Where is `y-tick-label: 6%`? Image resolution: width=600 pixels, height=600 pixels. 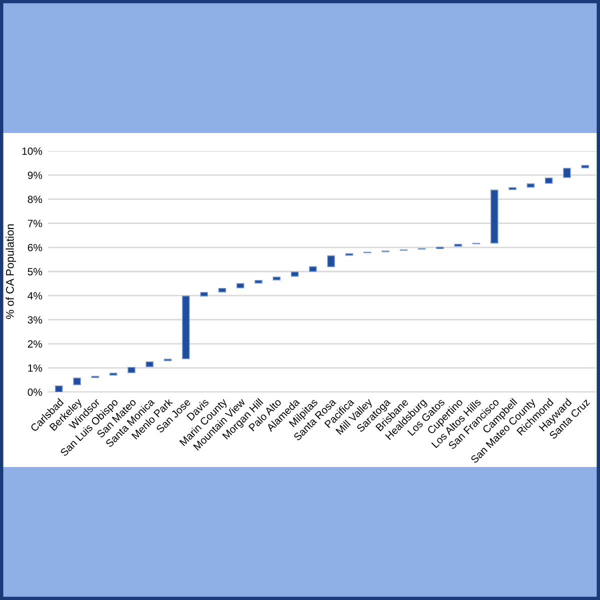
y-tick-label: 6% is located at coordinates (35, 248).